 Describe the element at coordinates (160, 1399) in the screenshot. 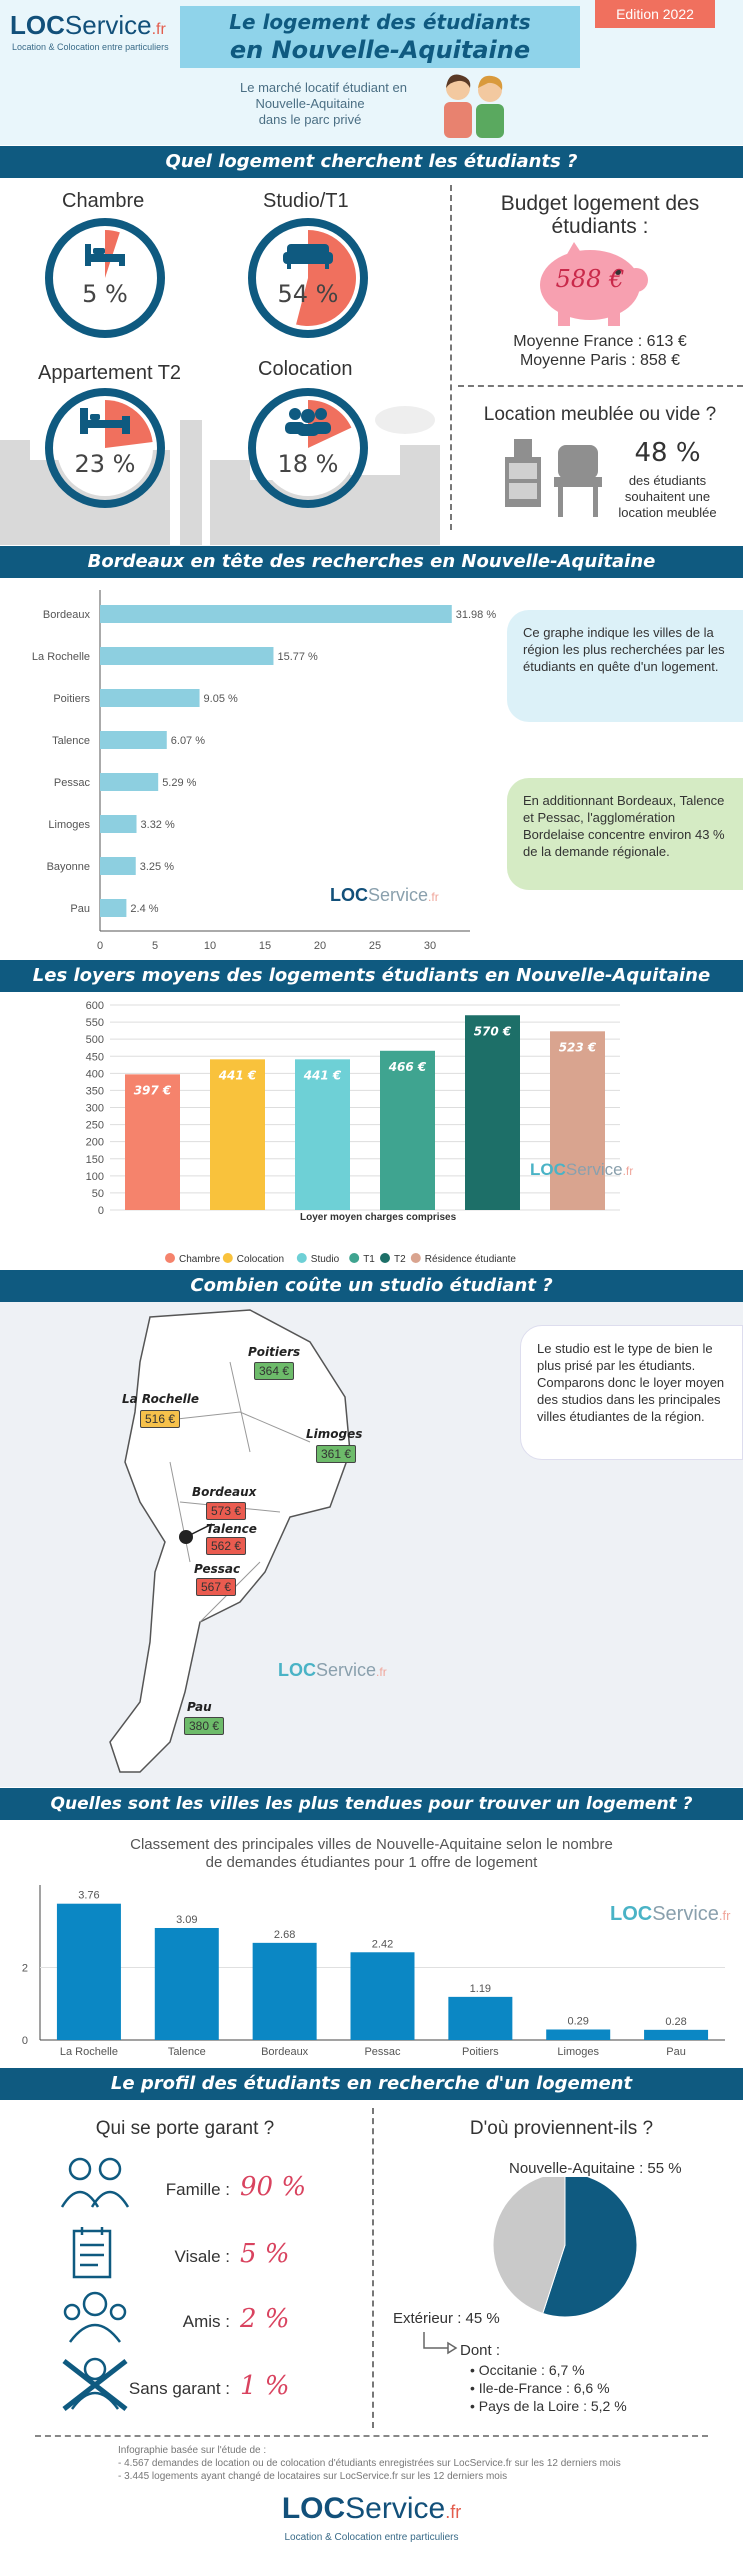

I see `map-label-la-rochelle: La Rochelle` at that location.